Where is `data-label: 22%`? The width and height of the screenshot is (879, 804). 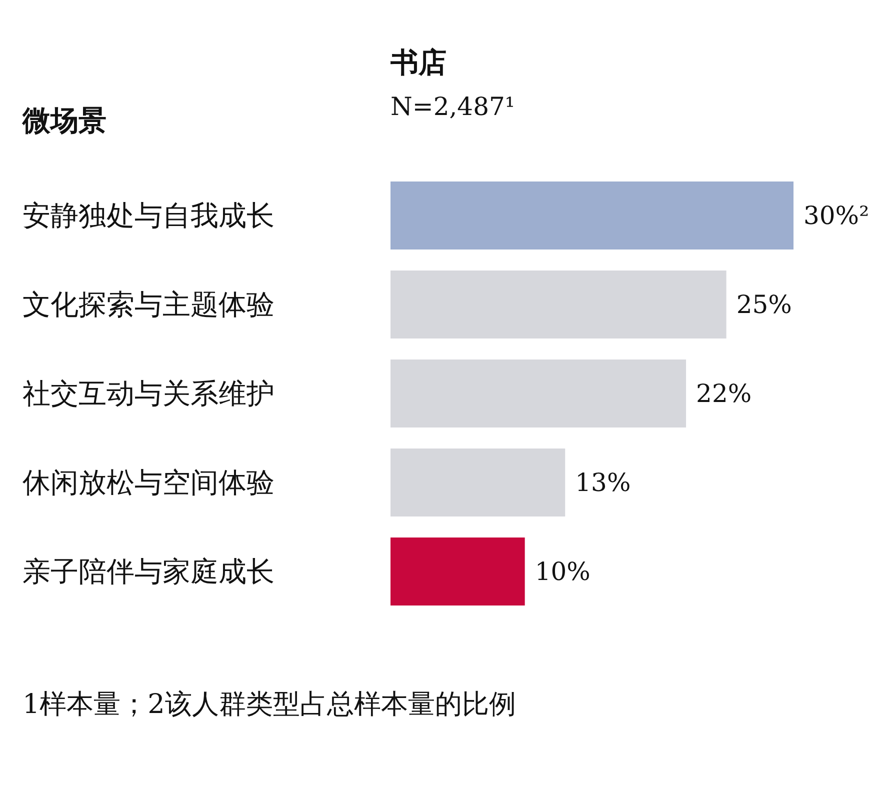
data-label: 22% is located at coordinates (724, 393).